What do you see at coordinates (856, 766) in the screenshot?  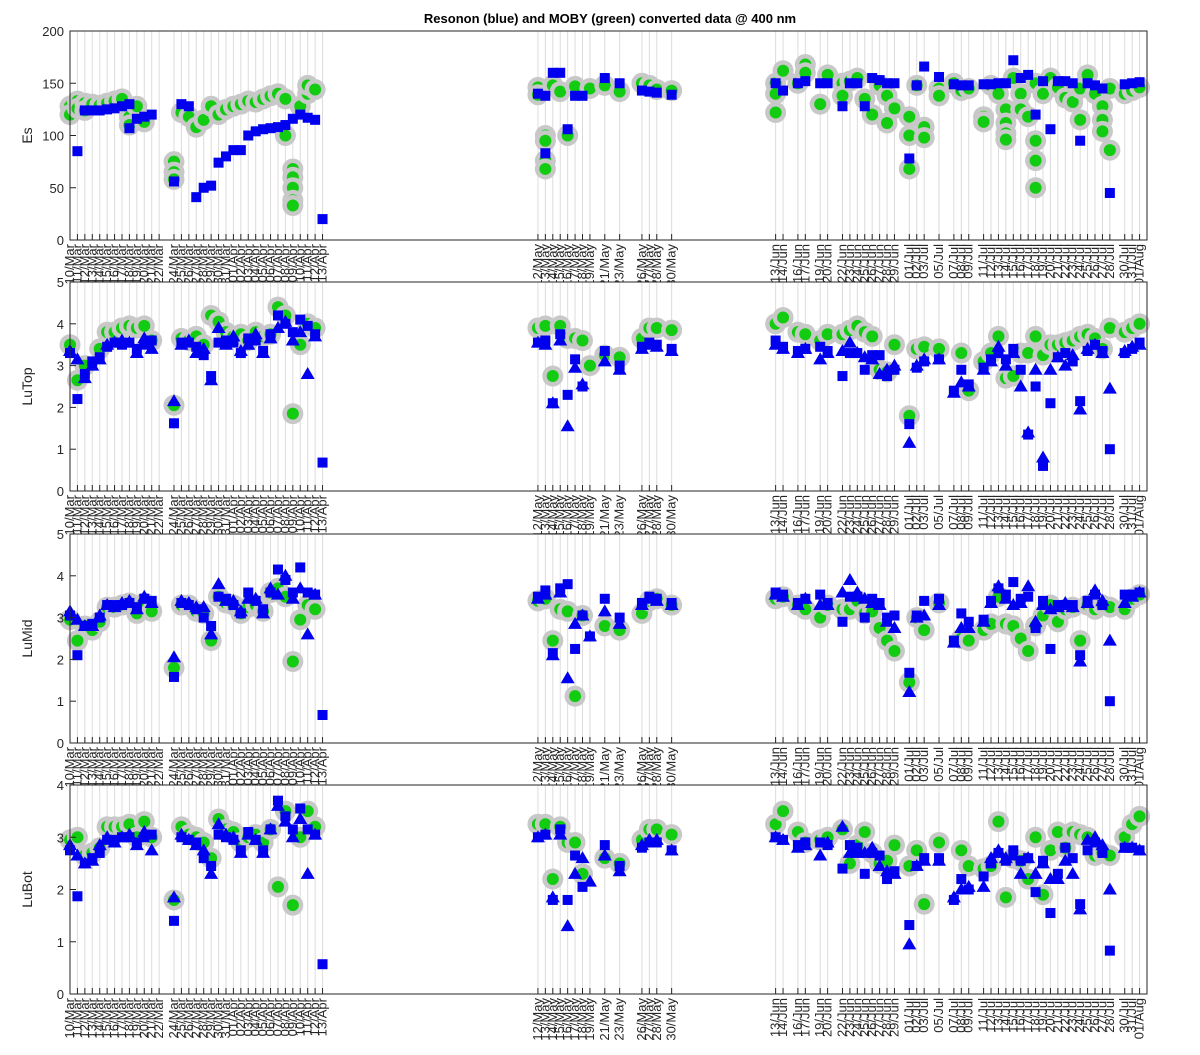 I see `x-tick-label: 24/Jun` at bounding box center [856, 766].